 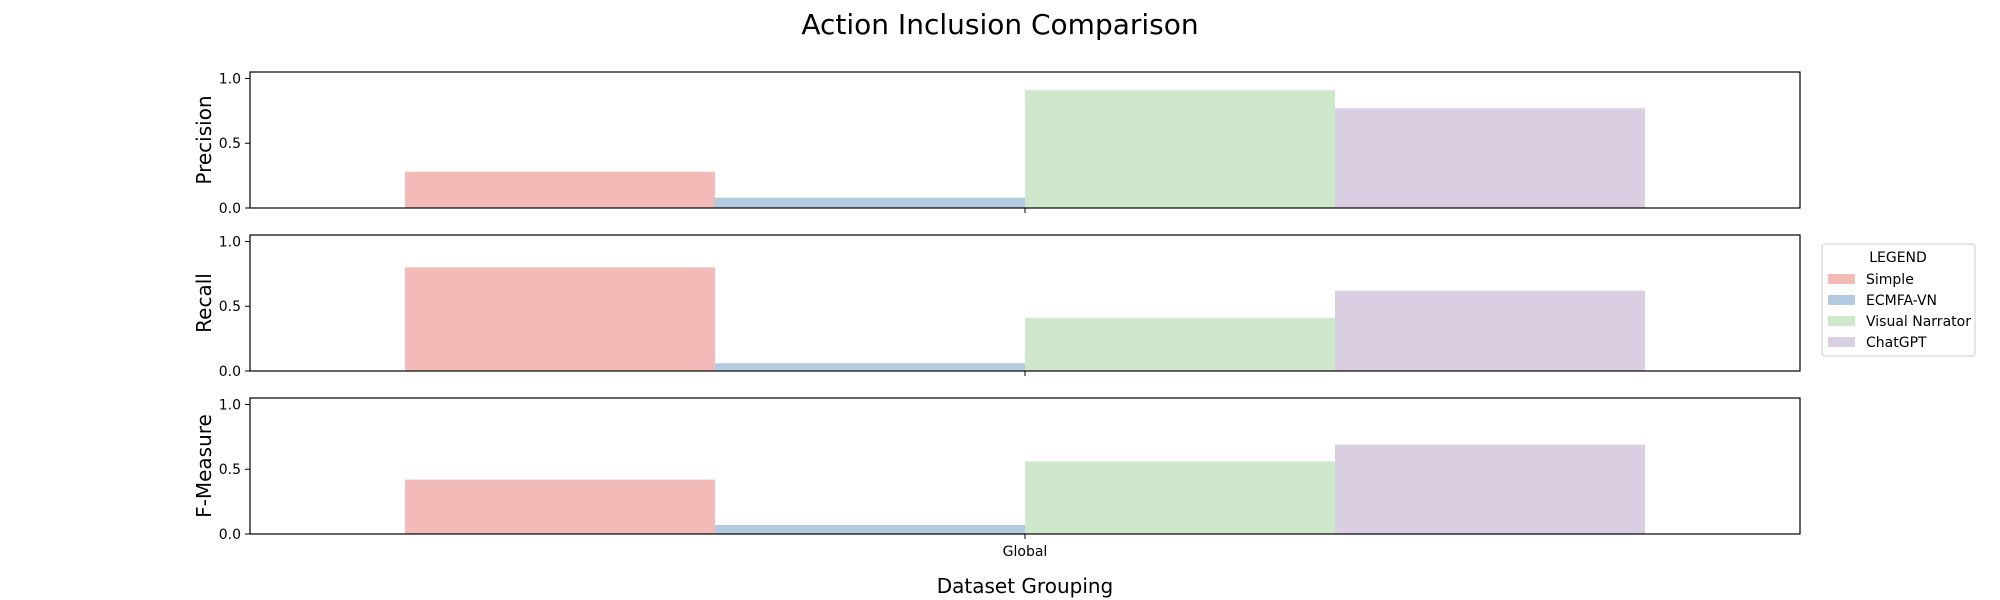 I want to click on x-axis-label: Dataset Grouping, so click(x=1025, y=586).